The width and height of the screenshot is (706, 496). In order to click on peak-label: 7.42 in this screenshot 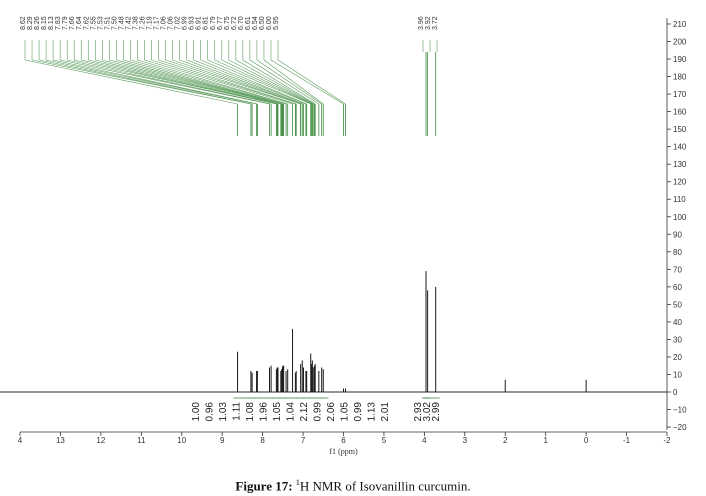, I will do `click(128, 23)`.